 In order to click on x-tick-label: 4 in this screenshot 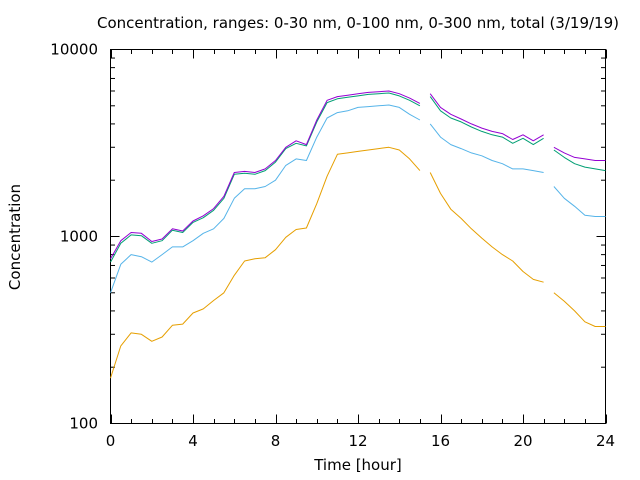, I will do `click(193, 441)`.